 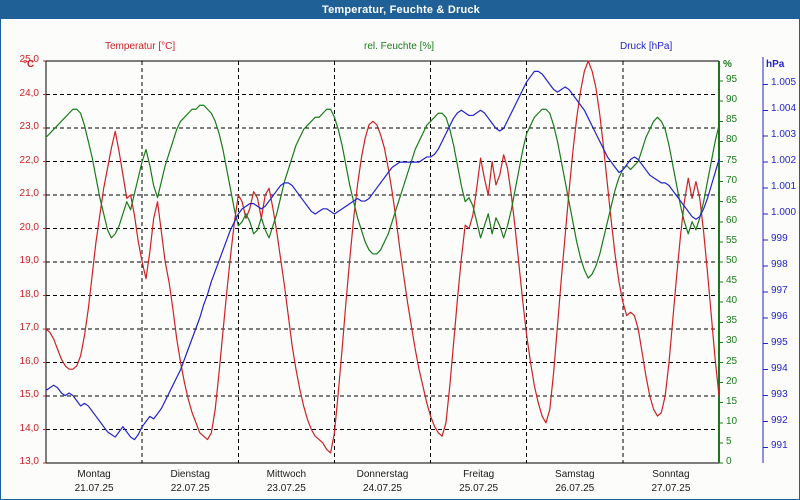 What do you see at coordinates (140, 46) in the screenshot?
I see `legend-temperature: Temperatur [°C]` at bounding box center [140, 46].